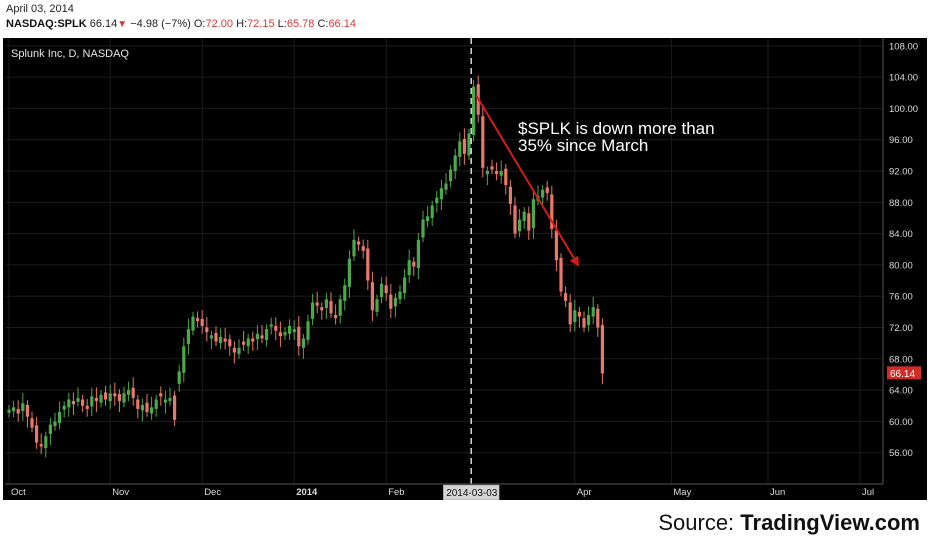  I want to click on y-tick-label: 68.00, so click(901, 359).